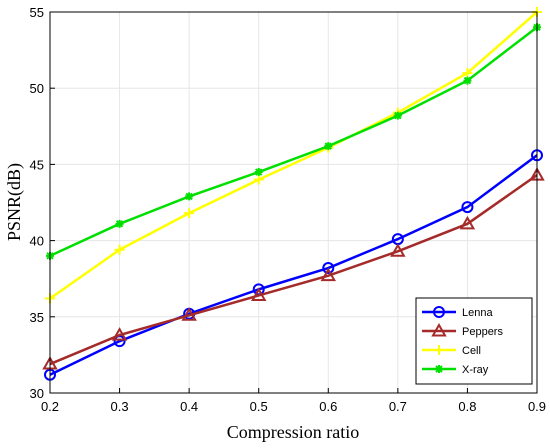 This screenshot has width=550, height=448. I want to click on x-tick-label: 0.5, so click(259, 406).